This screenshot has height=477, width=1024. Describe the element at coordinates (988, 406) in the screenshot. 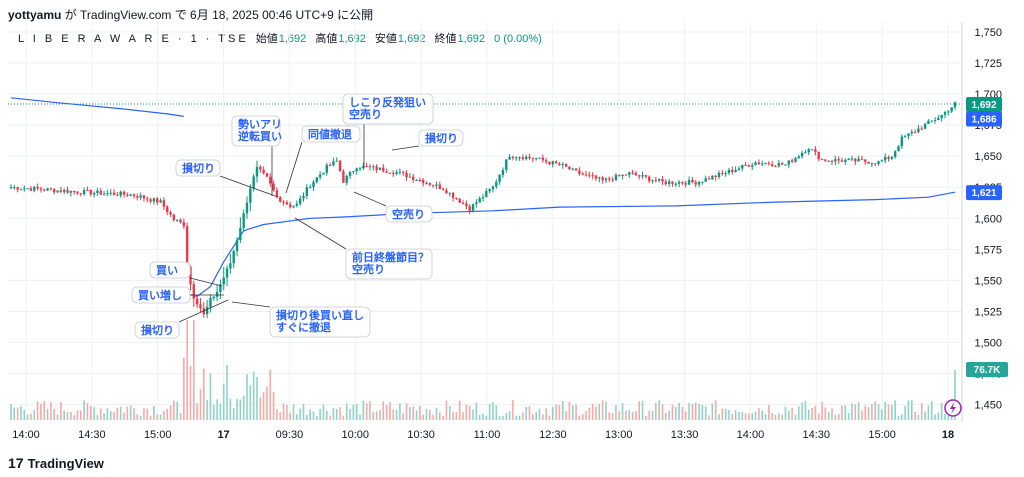

I see `y-tick-label: 1,450` at that location.